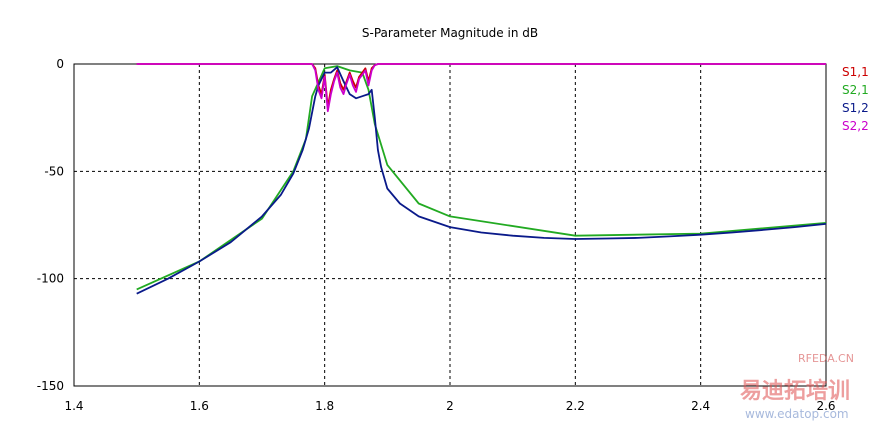 The width and height of the screenshot is (894, 428). I want to click on chart-title: S-Parameter Magnitude in dB, so click(450, 33).